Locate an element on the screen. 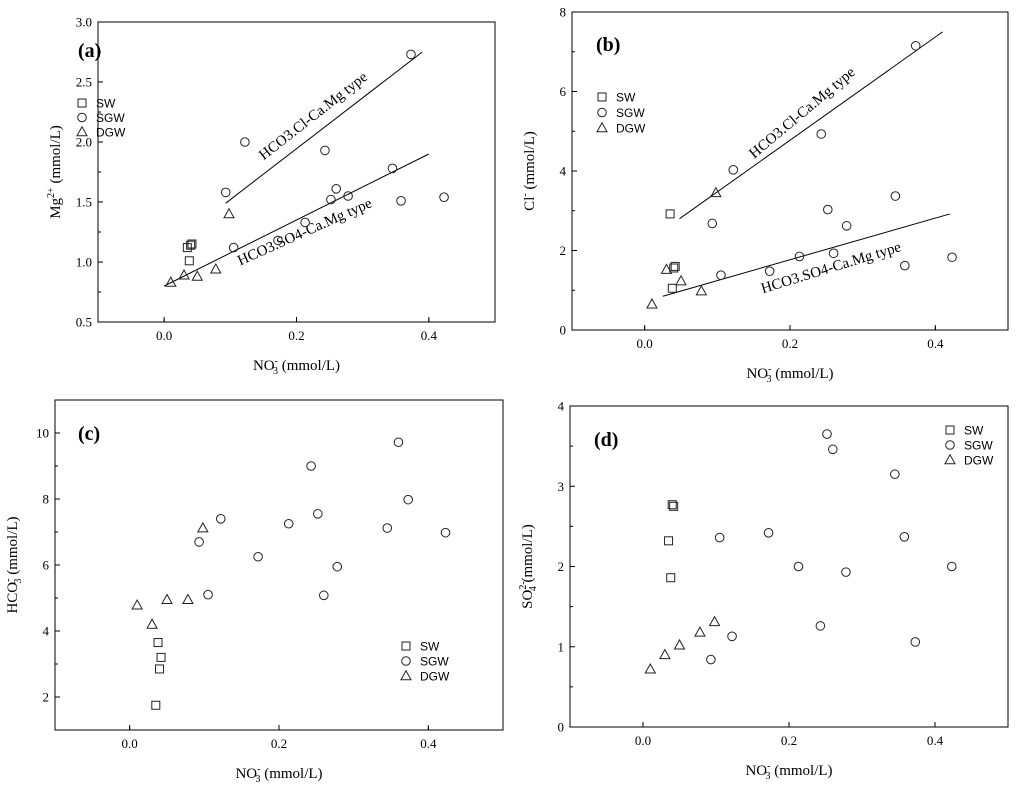  panel-label: (d) is located at coordinates (606, 440).